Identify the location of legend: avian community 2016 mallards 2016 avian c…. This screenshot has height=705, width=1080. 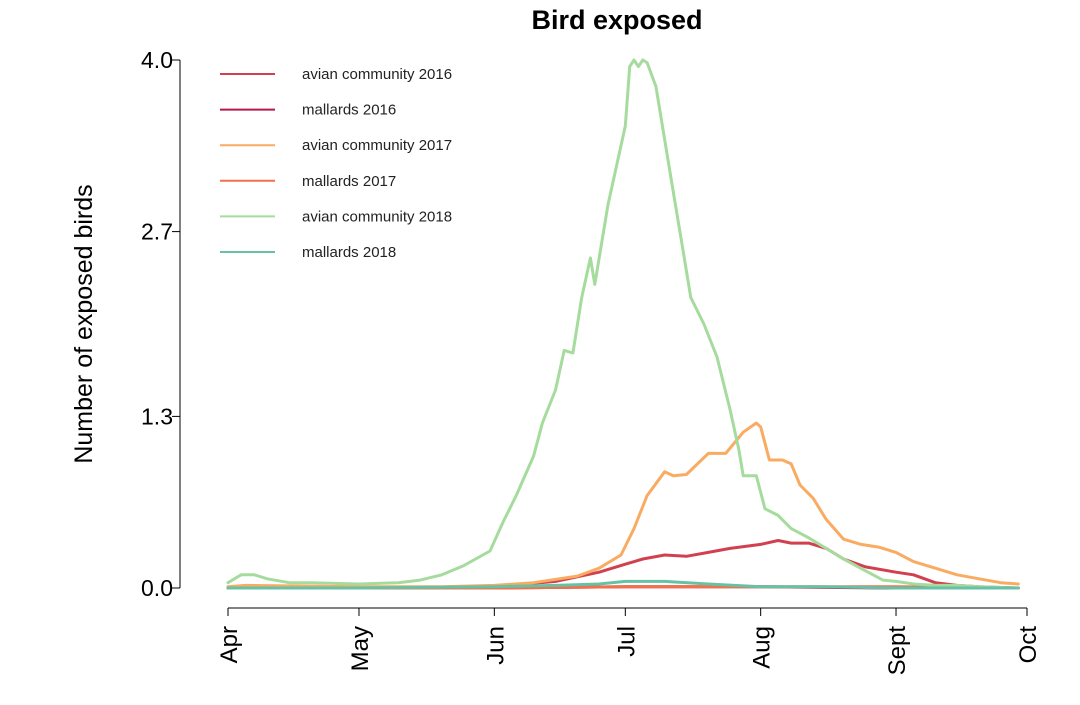
(336, 163).